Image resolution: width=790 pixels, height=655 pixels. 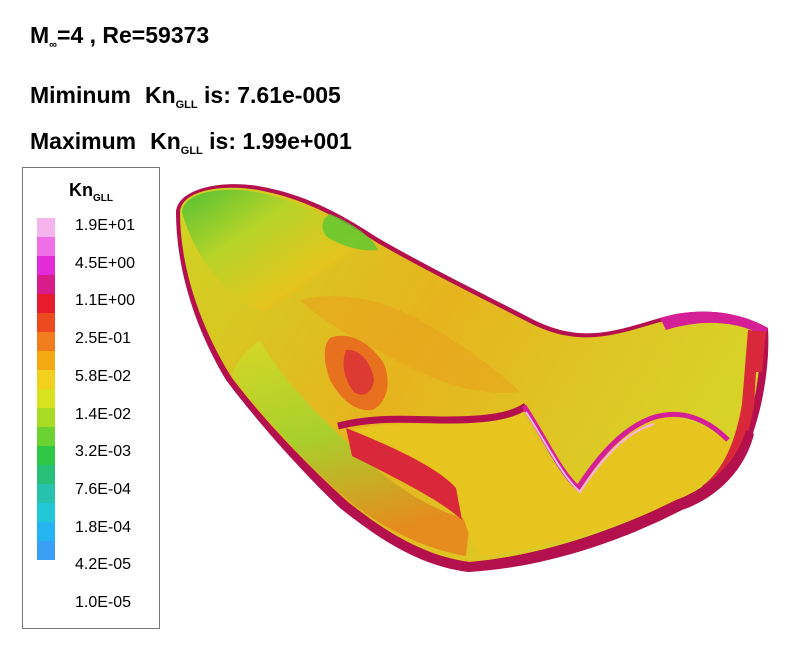 What do you see at coordinates (103, 376) in the screenshot?
I see `legend-tick-label: 5.8E-02` at bounding box center [103, 376].